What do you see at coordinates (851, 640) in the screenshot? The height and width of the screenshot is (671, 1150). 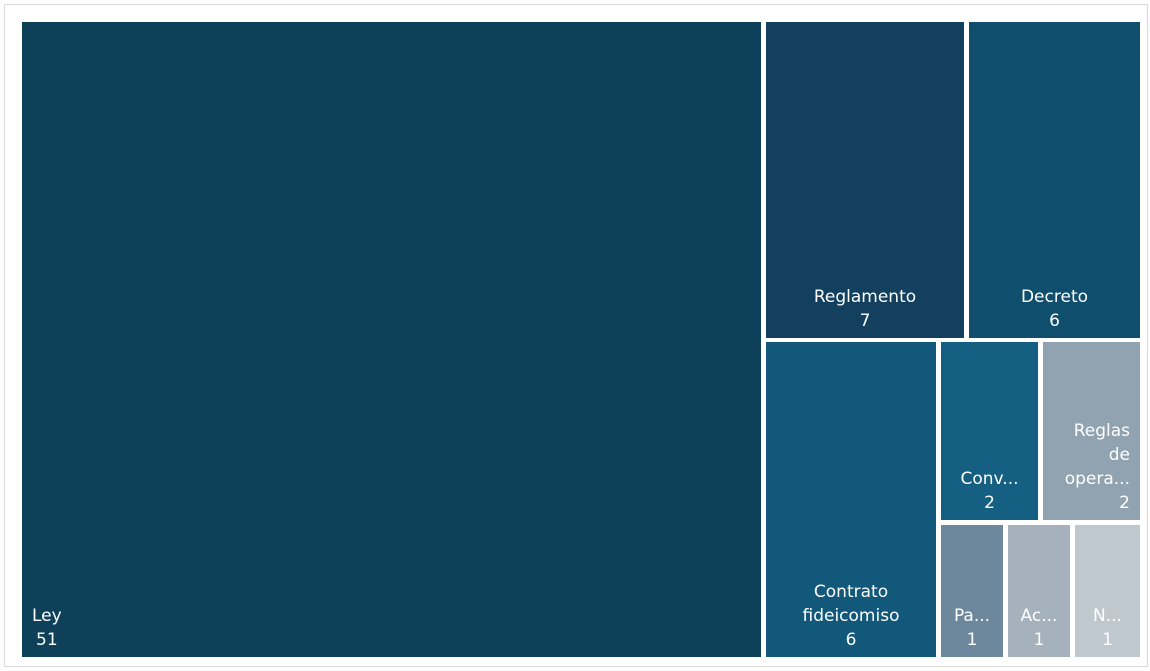 I see `treemap-value-contrato-fideicomiso: 6` at bounding box center [851, 640].